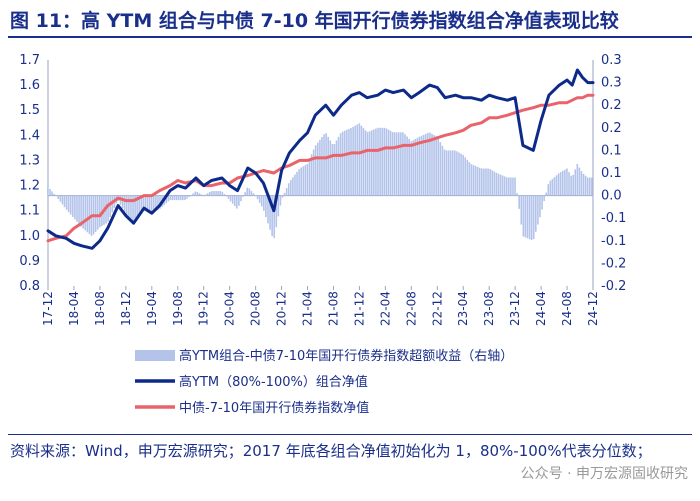  Describe the element at coordinates (314, 21) in the screenshot. I see `chart-title: 图 11：高 YTM 组合与中债 7-10 年国开行债券指数组合净值表现比较` at that location.